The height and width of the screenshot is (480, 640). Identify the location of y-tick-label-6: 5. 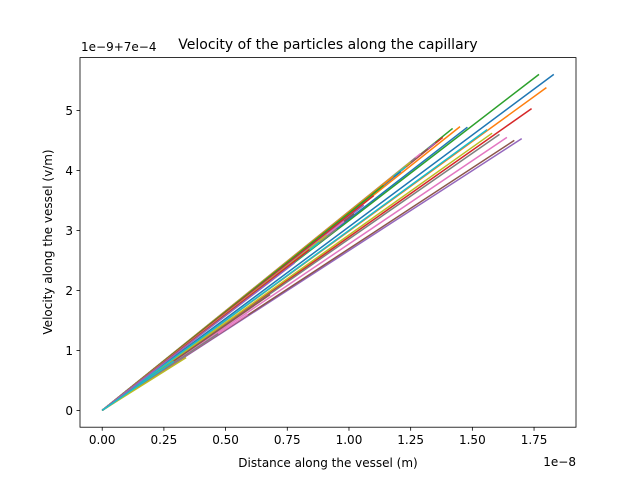
(69, 111).